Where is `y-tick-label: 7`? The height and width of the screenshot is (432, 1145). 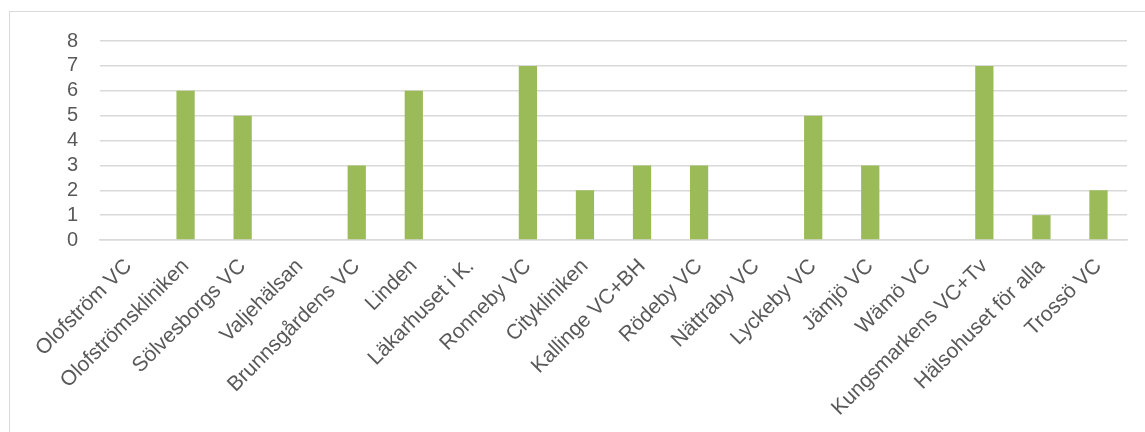 y-tick-label: 7 is located at coordinates (72, 64).